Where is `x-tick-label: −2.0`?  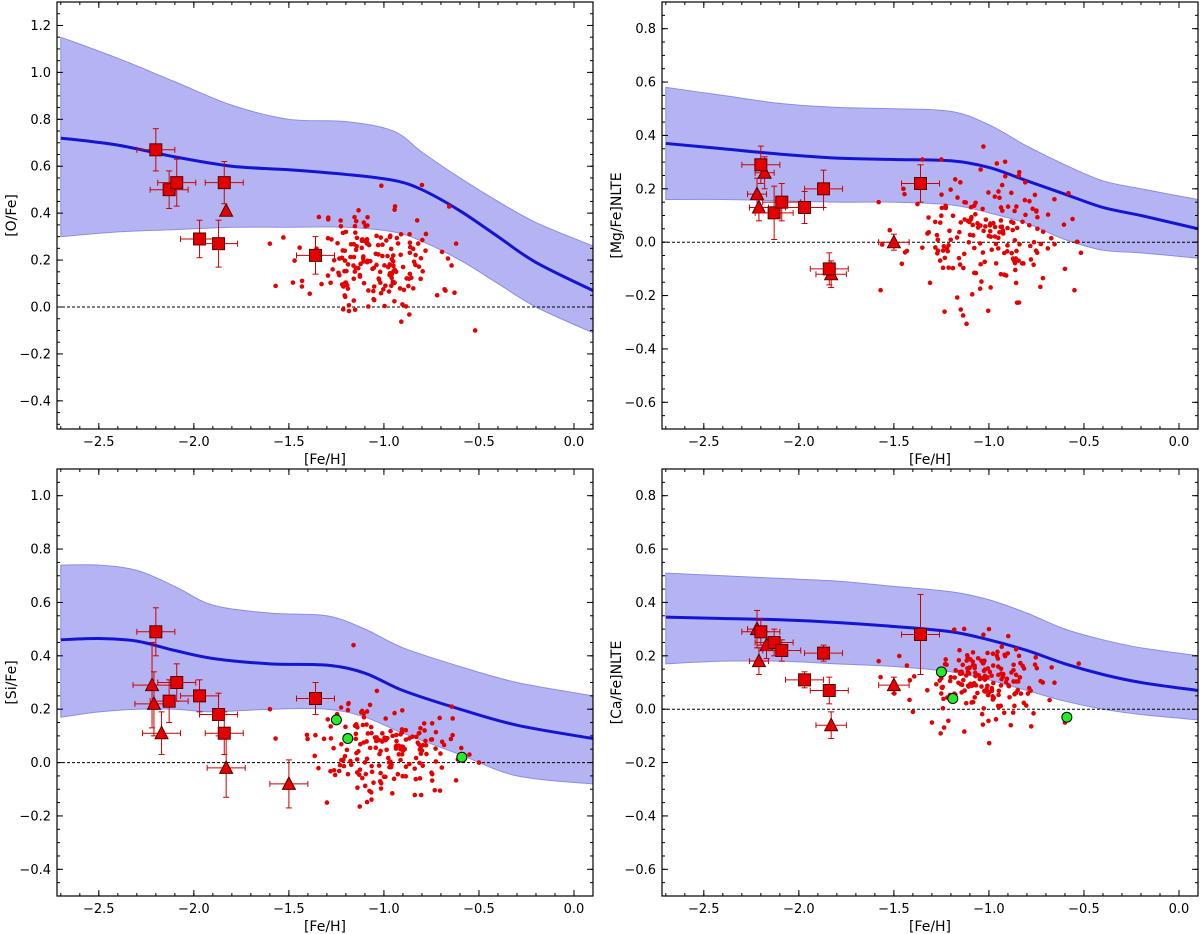 x-tick-label: −2.0 is located at coordinates (194, 442).